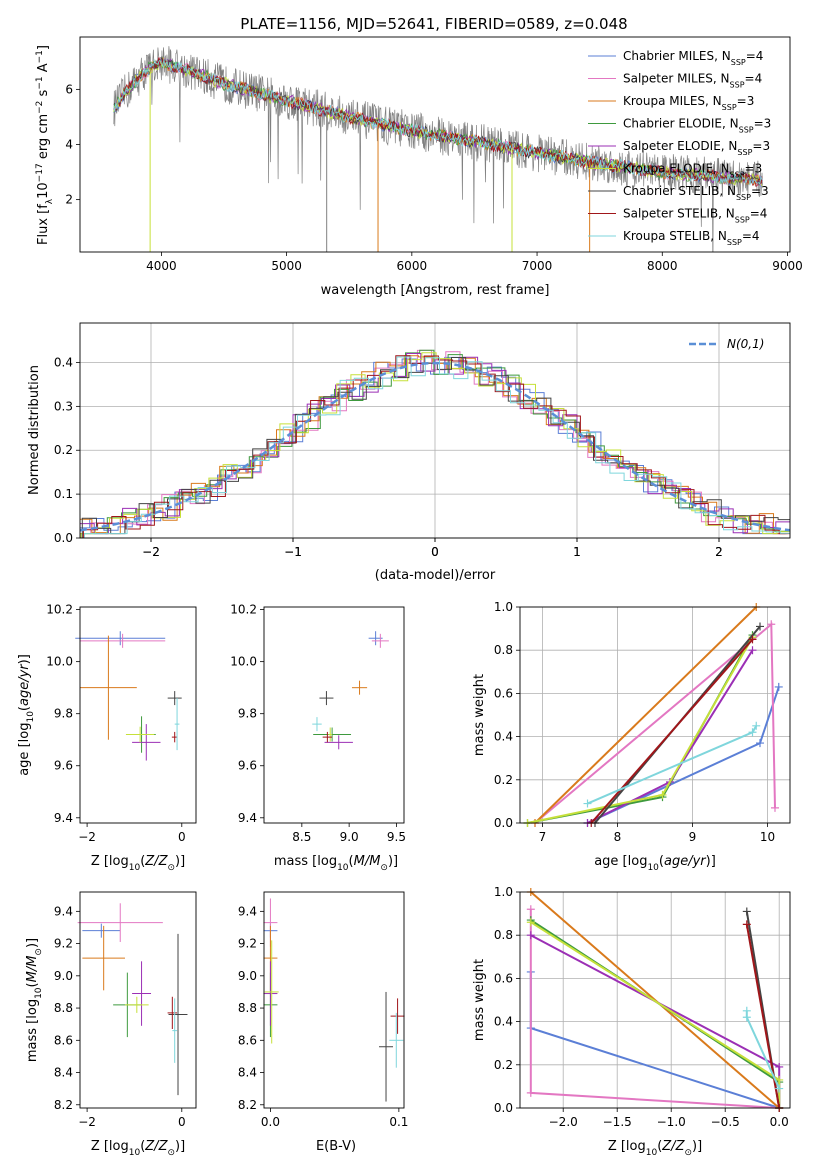 This screenshot has height=1170, width=819. Describe the element at coordinates (696, 148) in the screenshot. I see `legend-label: Salpeter ELODIE, NSSP=3` at that location.